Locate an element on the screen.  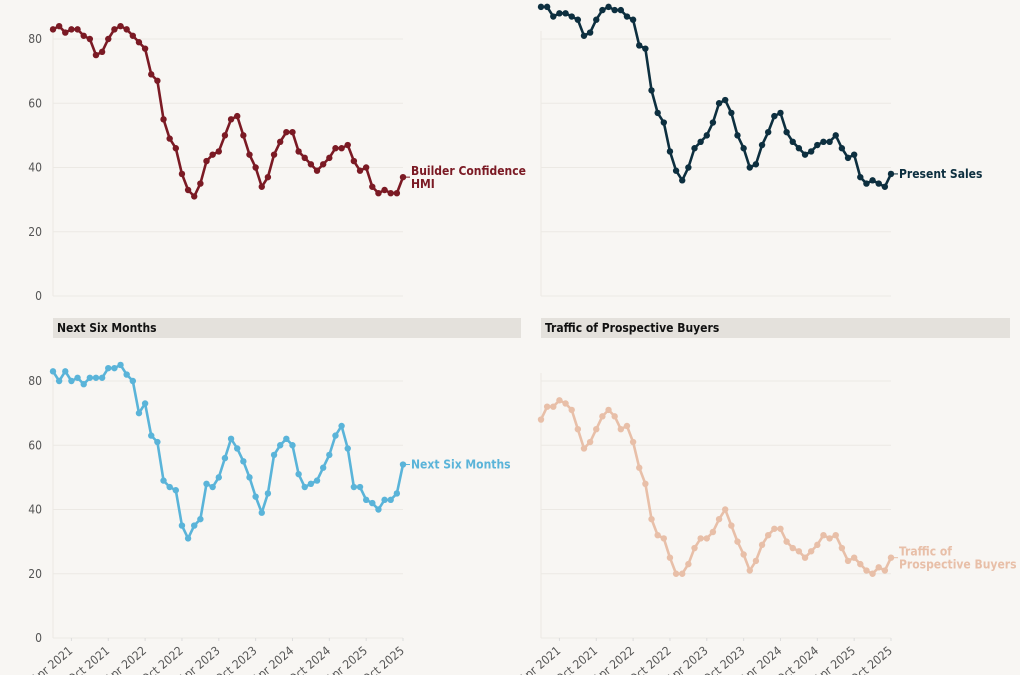
x-tick-label: Oct 2024 is located at coordinates (309, 659).